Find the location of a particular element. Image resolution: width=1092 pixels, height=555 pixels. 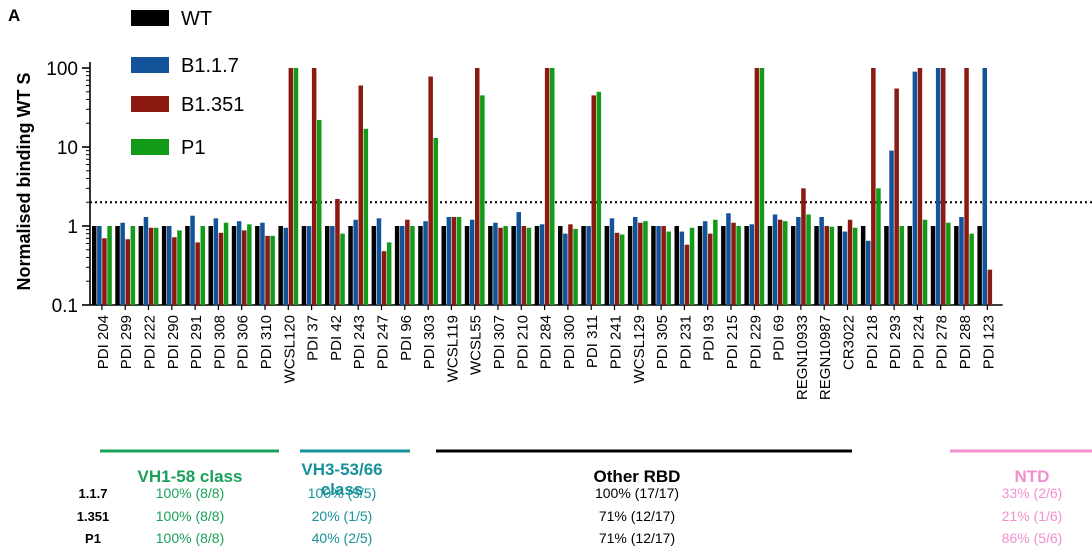

x-tick-label: PDI 311 is located at coordinates (592, 341).